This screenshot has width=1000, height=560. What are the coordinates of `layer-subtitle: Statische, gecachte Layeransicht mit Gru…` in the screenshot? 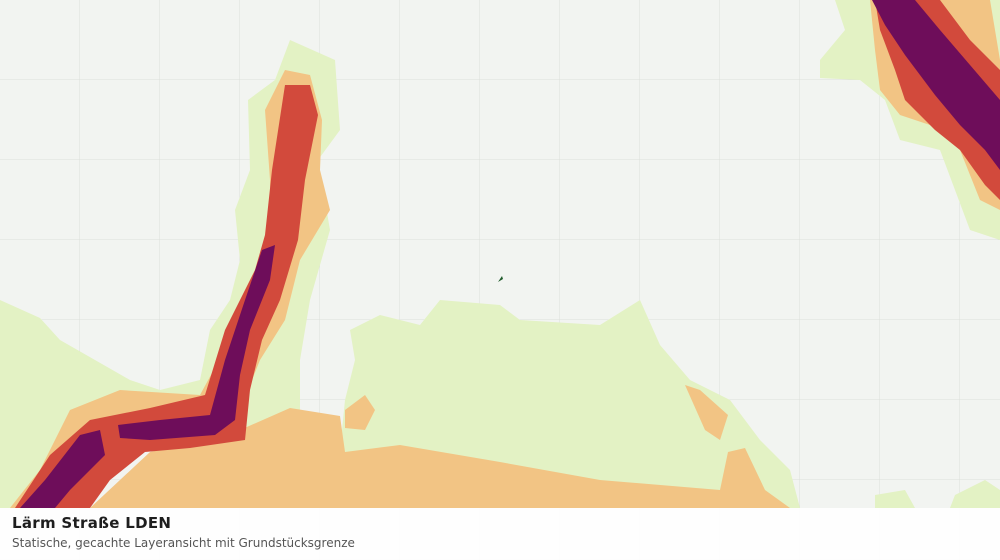 It's located at (183, 543).